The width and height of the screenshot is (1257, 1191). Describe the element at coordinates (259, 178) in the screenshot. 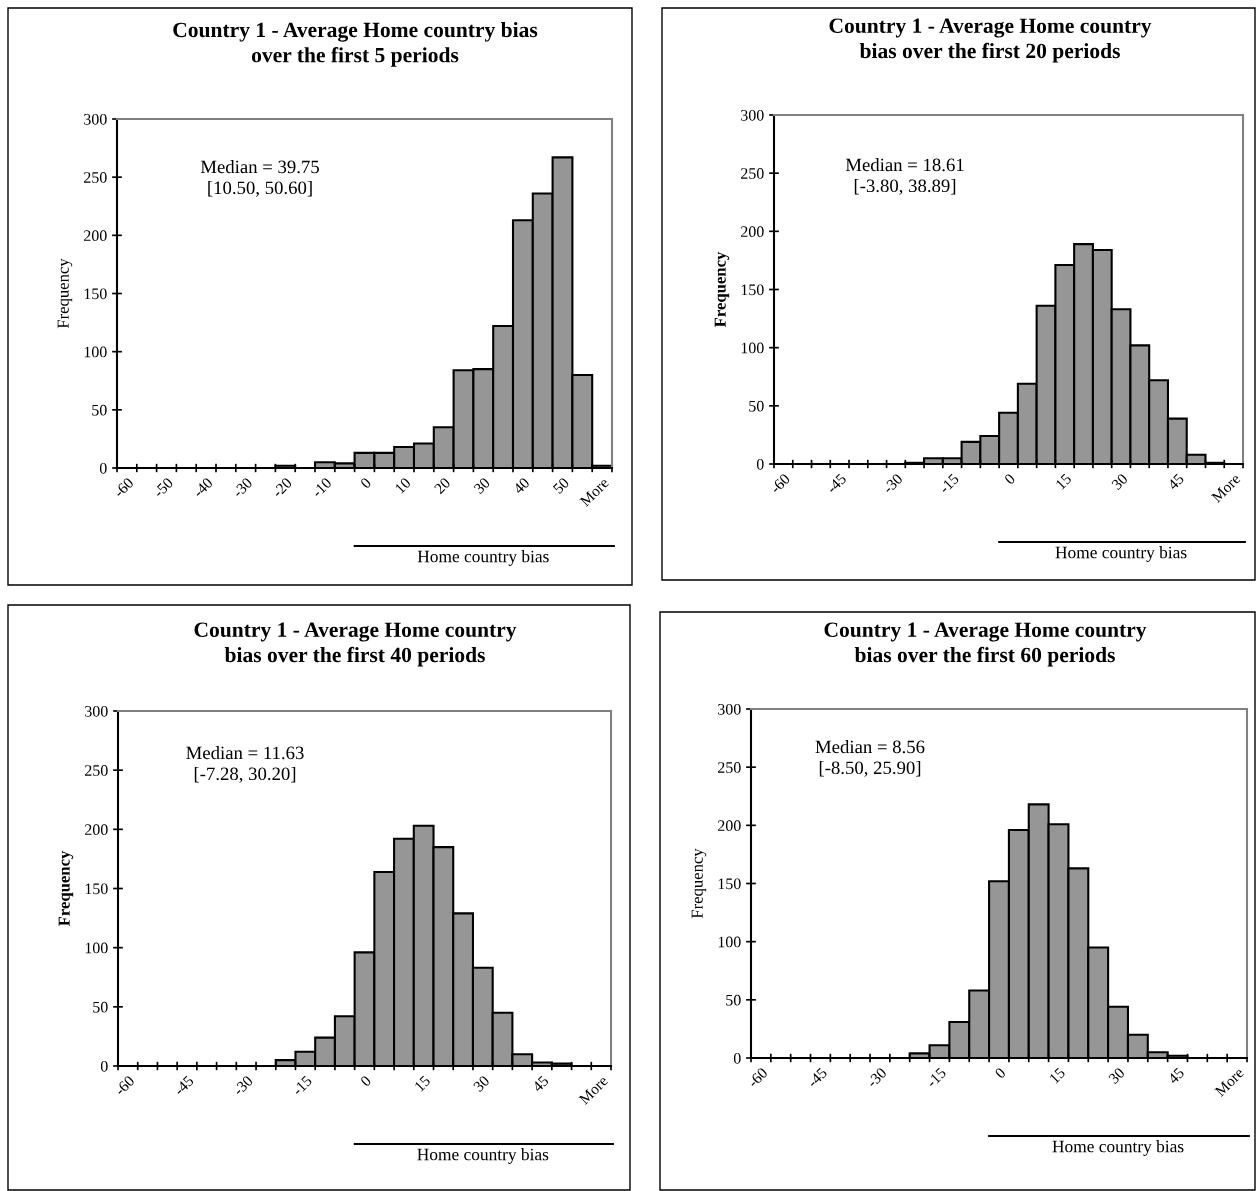

I see `annotation: Median = 39.75 [10.50, 50.60]` at that location.